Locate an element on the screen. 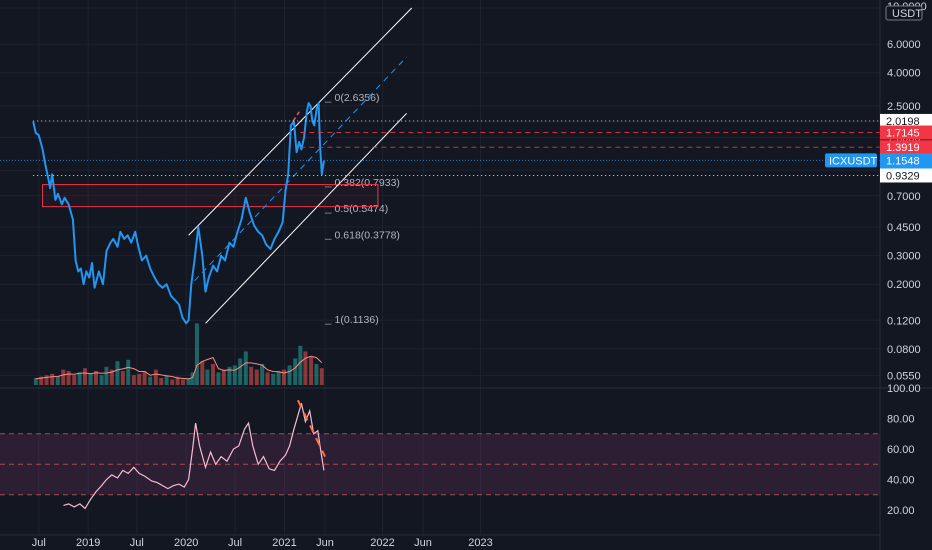 The height and width of the screenshot is (550, 932). currency-box is located at coordinates (904, 13).